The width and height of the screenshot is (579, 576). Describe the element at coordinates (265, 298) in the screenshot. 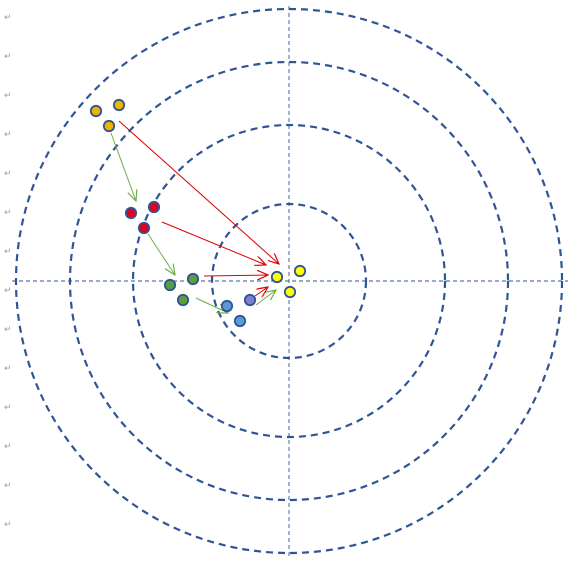

I see `arrow-blue-to-yellow` at that location.